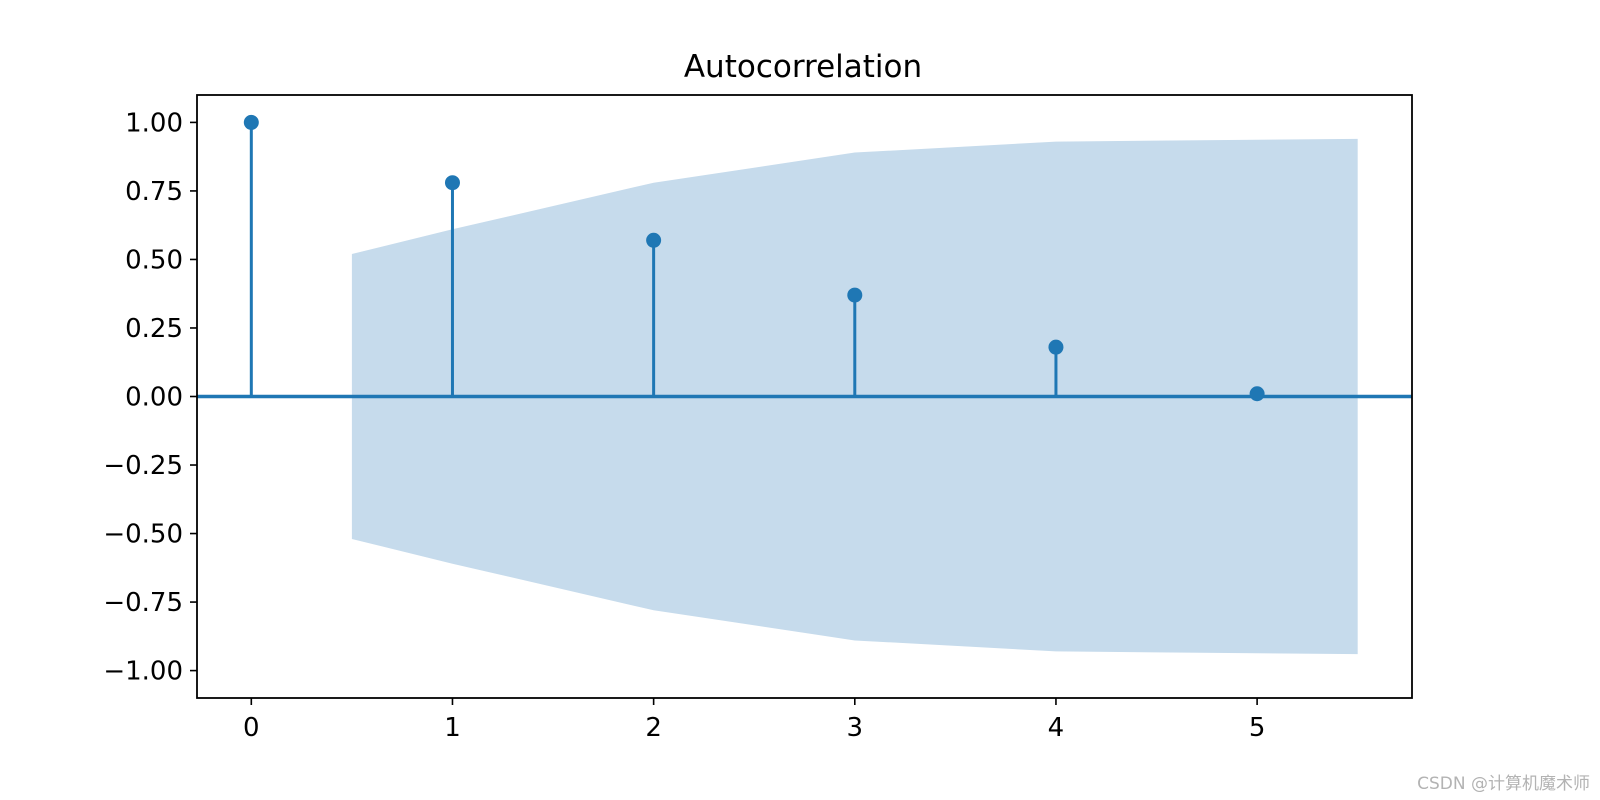 This screenshot has height=800, width=1600. Describe the element at coordinates (154, 192) in the screenshot. I see `y-tick-label: 0.75` at that location.